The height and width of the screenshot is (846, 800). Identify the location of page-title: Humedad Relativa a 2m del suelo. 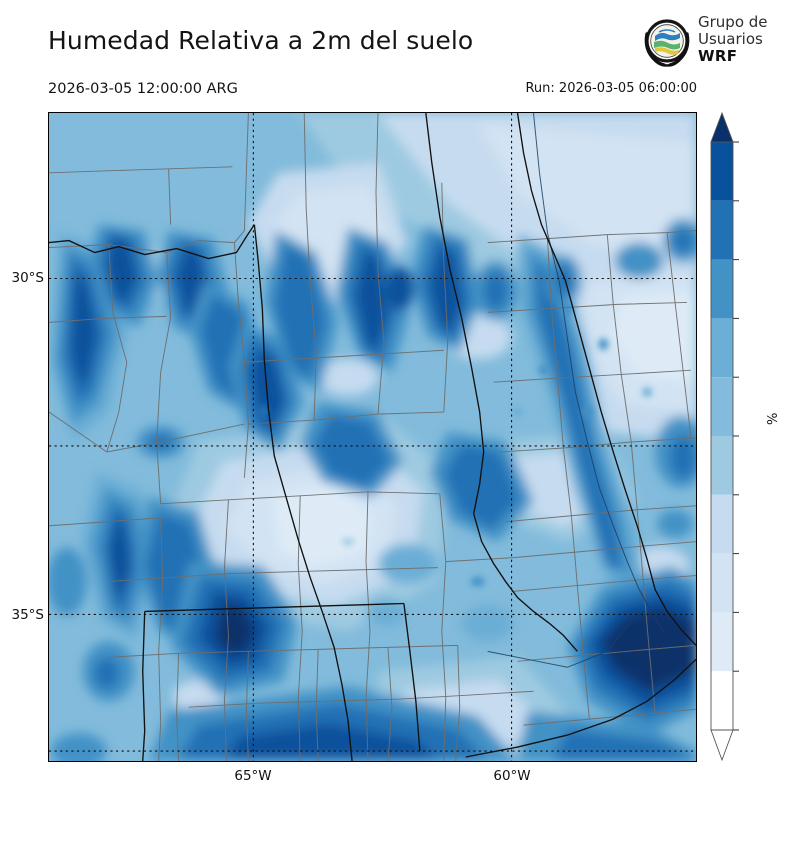
(261, 40).